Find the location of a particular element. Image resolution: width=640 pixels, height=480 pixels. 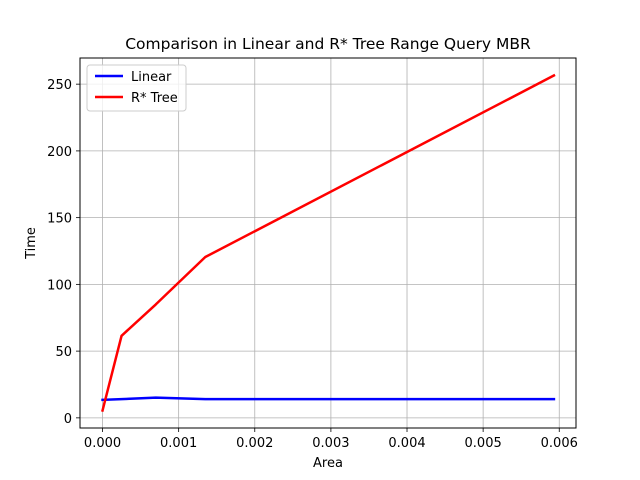

y-tick-label: 50 is located at coordinates (63, 352).